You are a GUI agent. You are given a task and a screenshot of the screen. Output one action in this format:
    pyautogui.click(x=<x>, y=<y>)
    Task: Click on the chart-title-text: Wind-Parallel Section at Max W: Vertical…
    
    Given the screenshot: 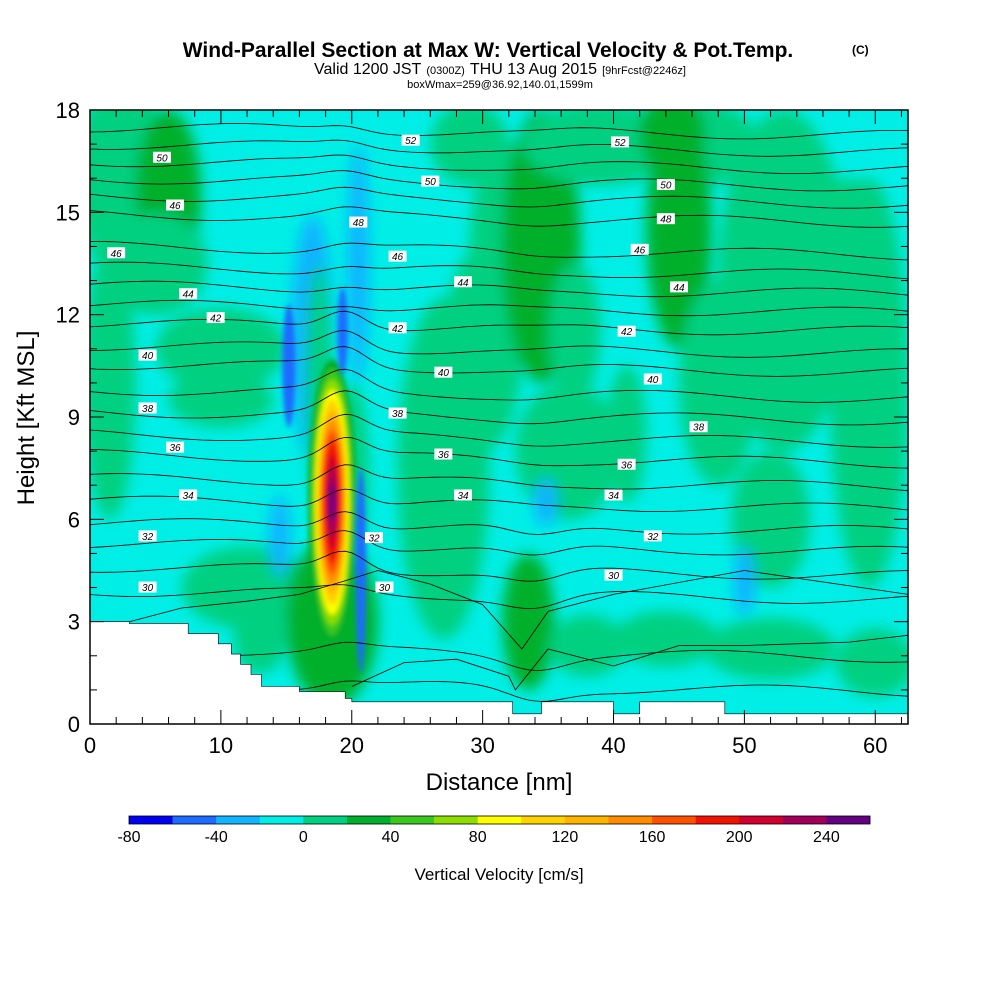 What is the action you would take?
    pyautogui.click(x=488, y=50)
    